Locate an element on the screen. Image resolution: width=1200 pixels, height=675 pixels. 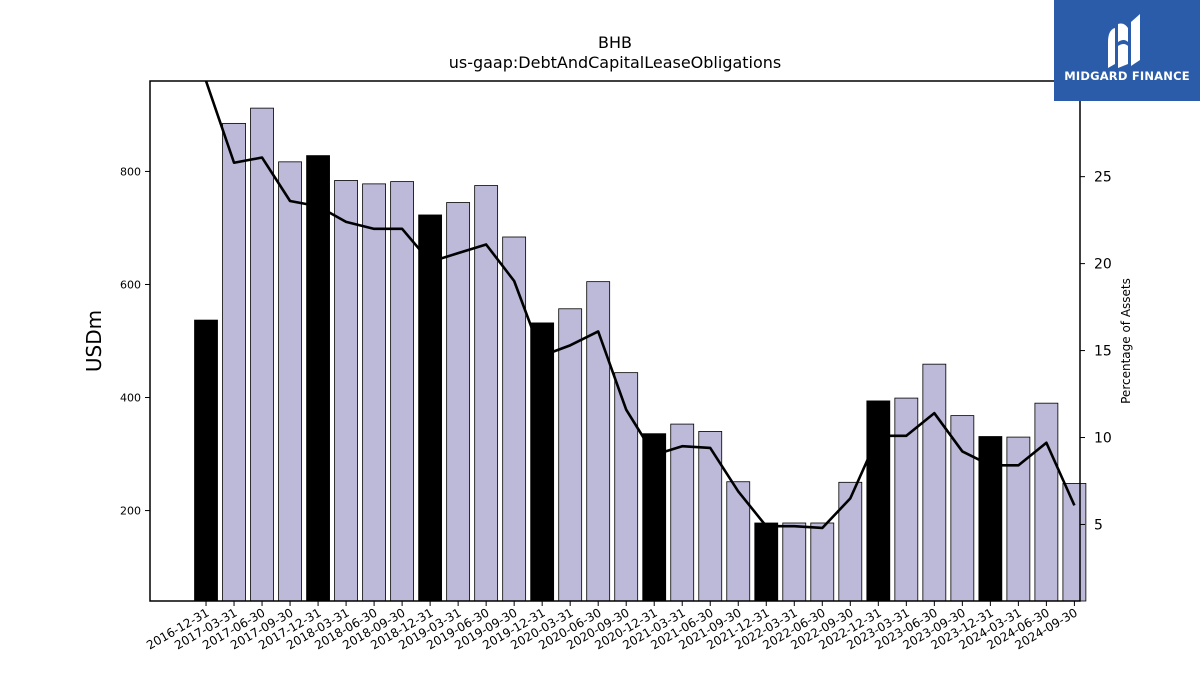
logo: MIDGARD FINANCE is located at coordinates (1127, 50).